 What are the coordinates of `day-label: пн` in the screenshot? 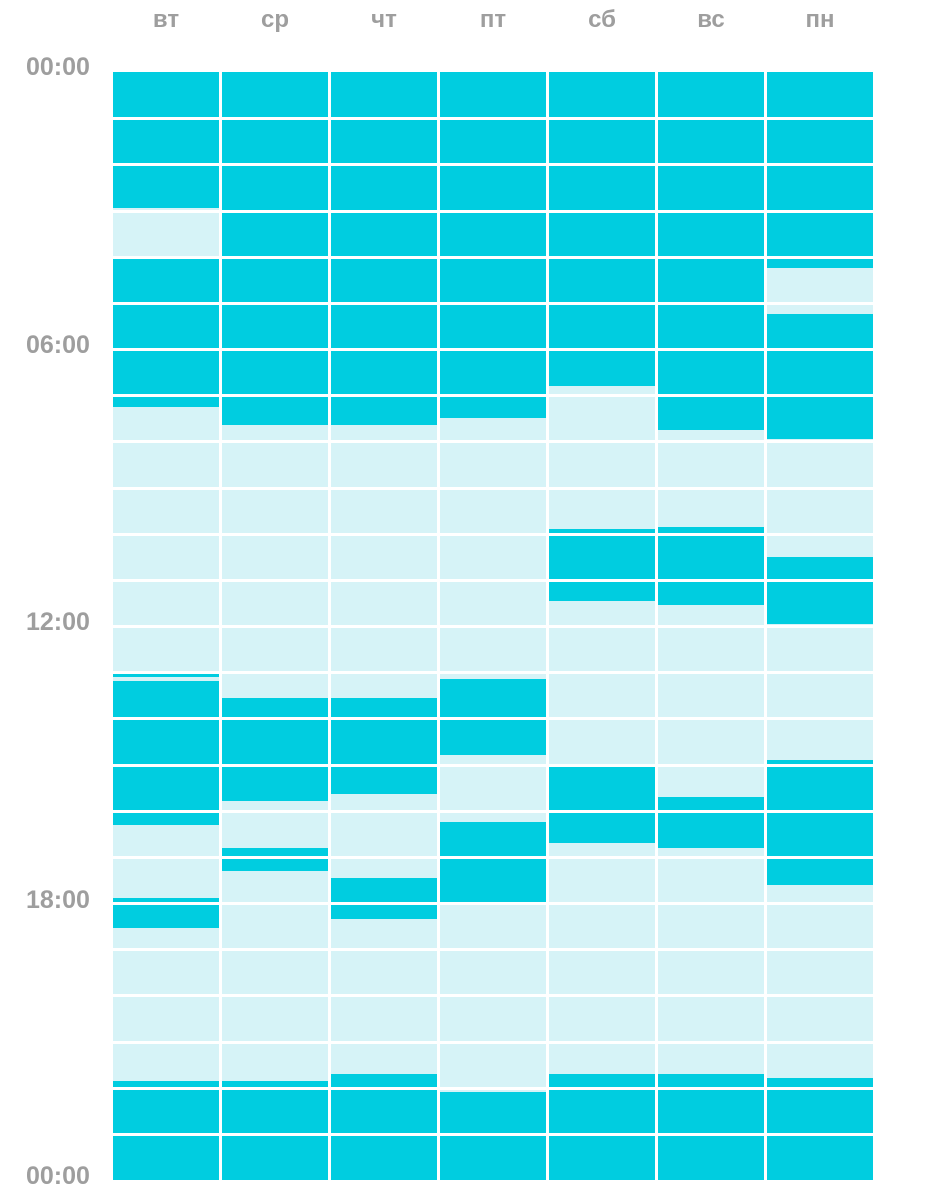 It's located at (820, 19).